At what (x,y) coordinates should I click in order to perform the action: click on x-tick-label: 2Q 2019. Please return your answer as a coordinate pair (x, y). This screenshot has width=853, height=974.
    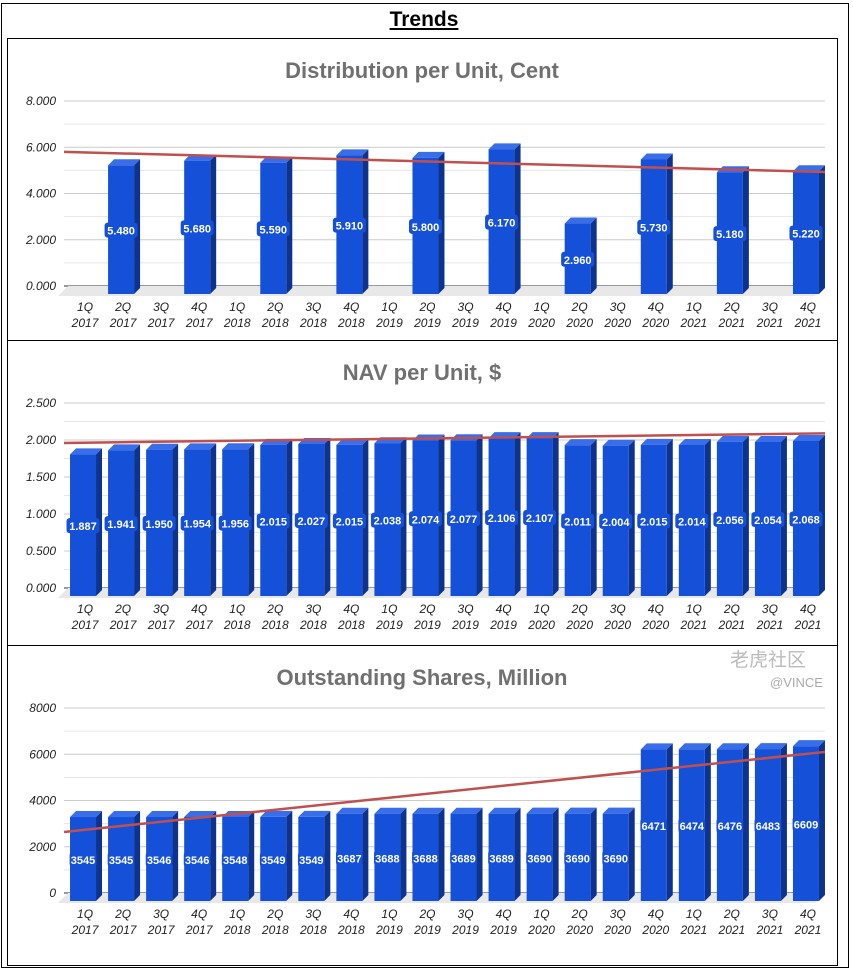
    Looking at the image, I should click on (427, 617).